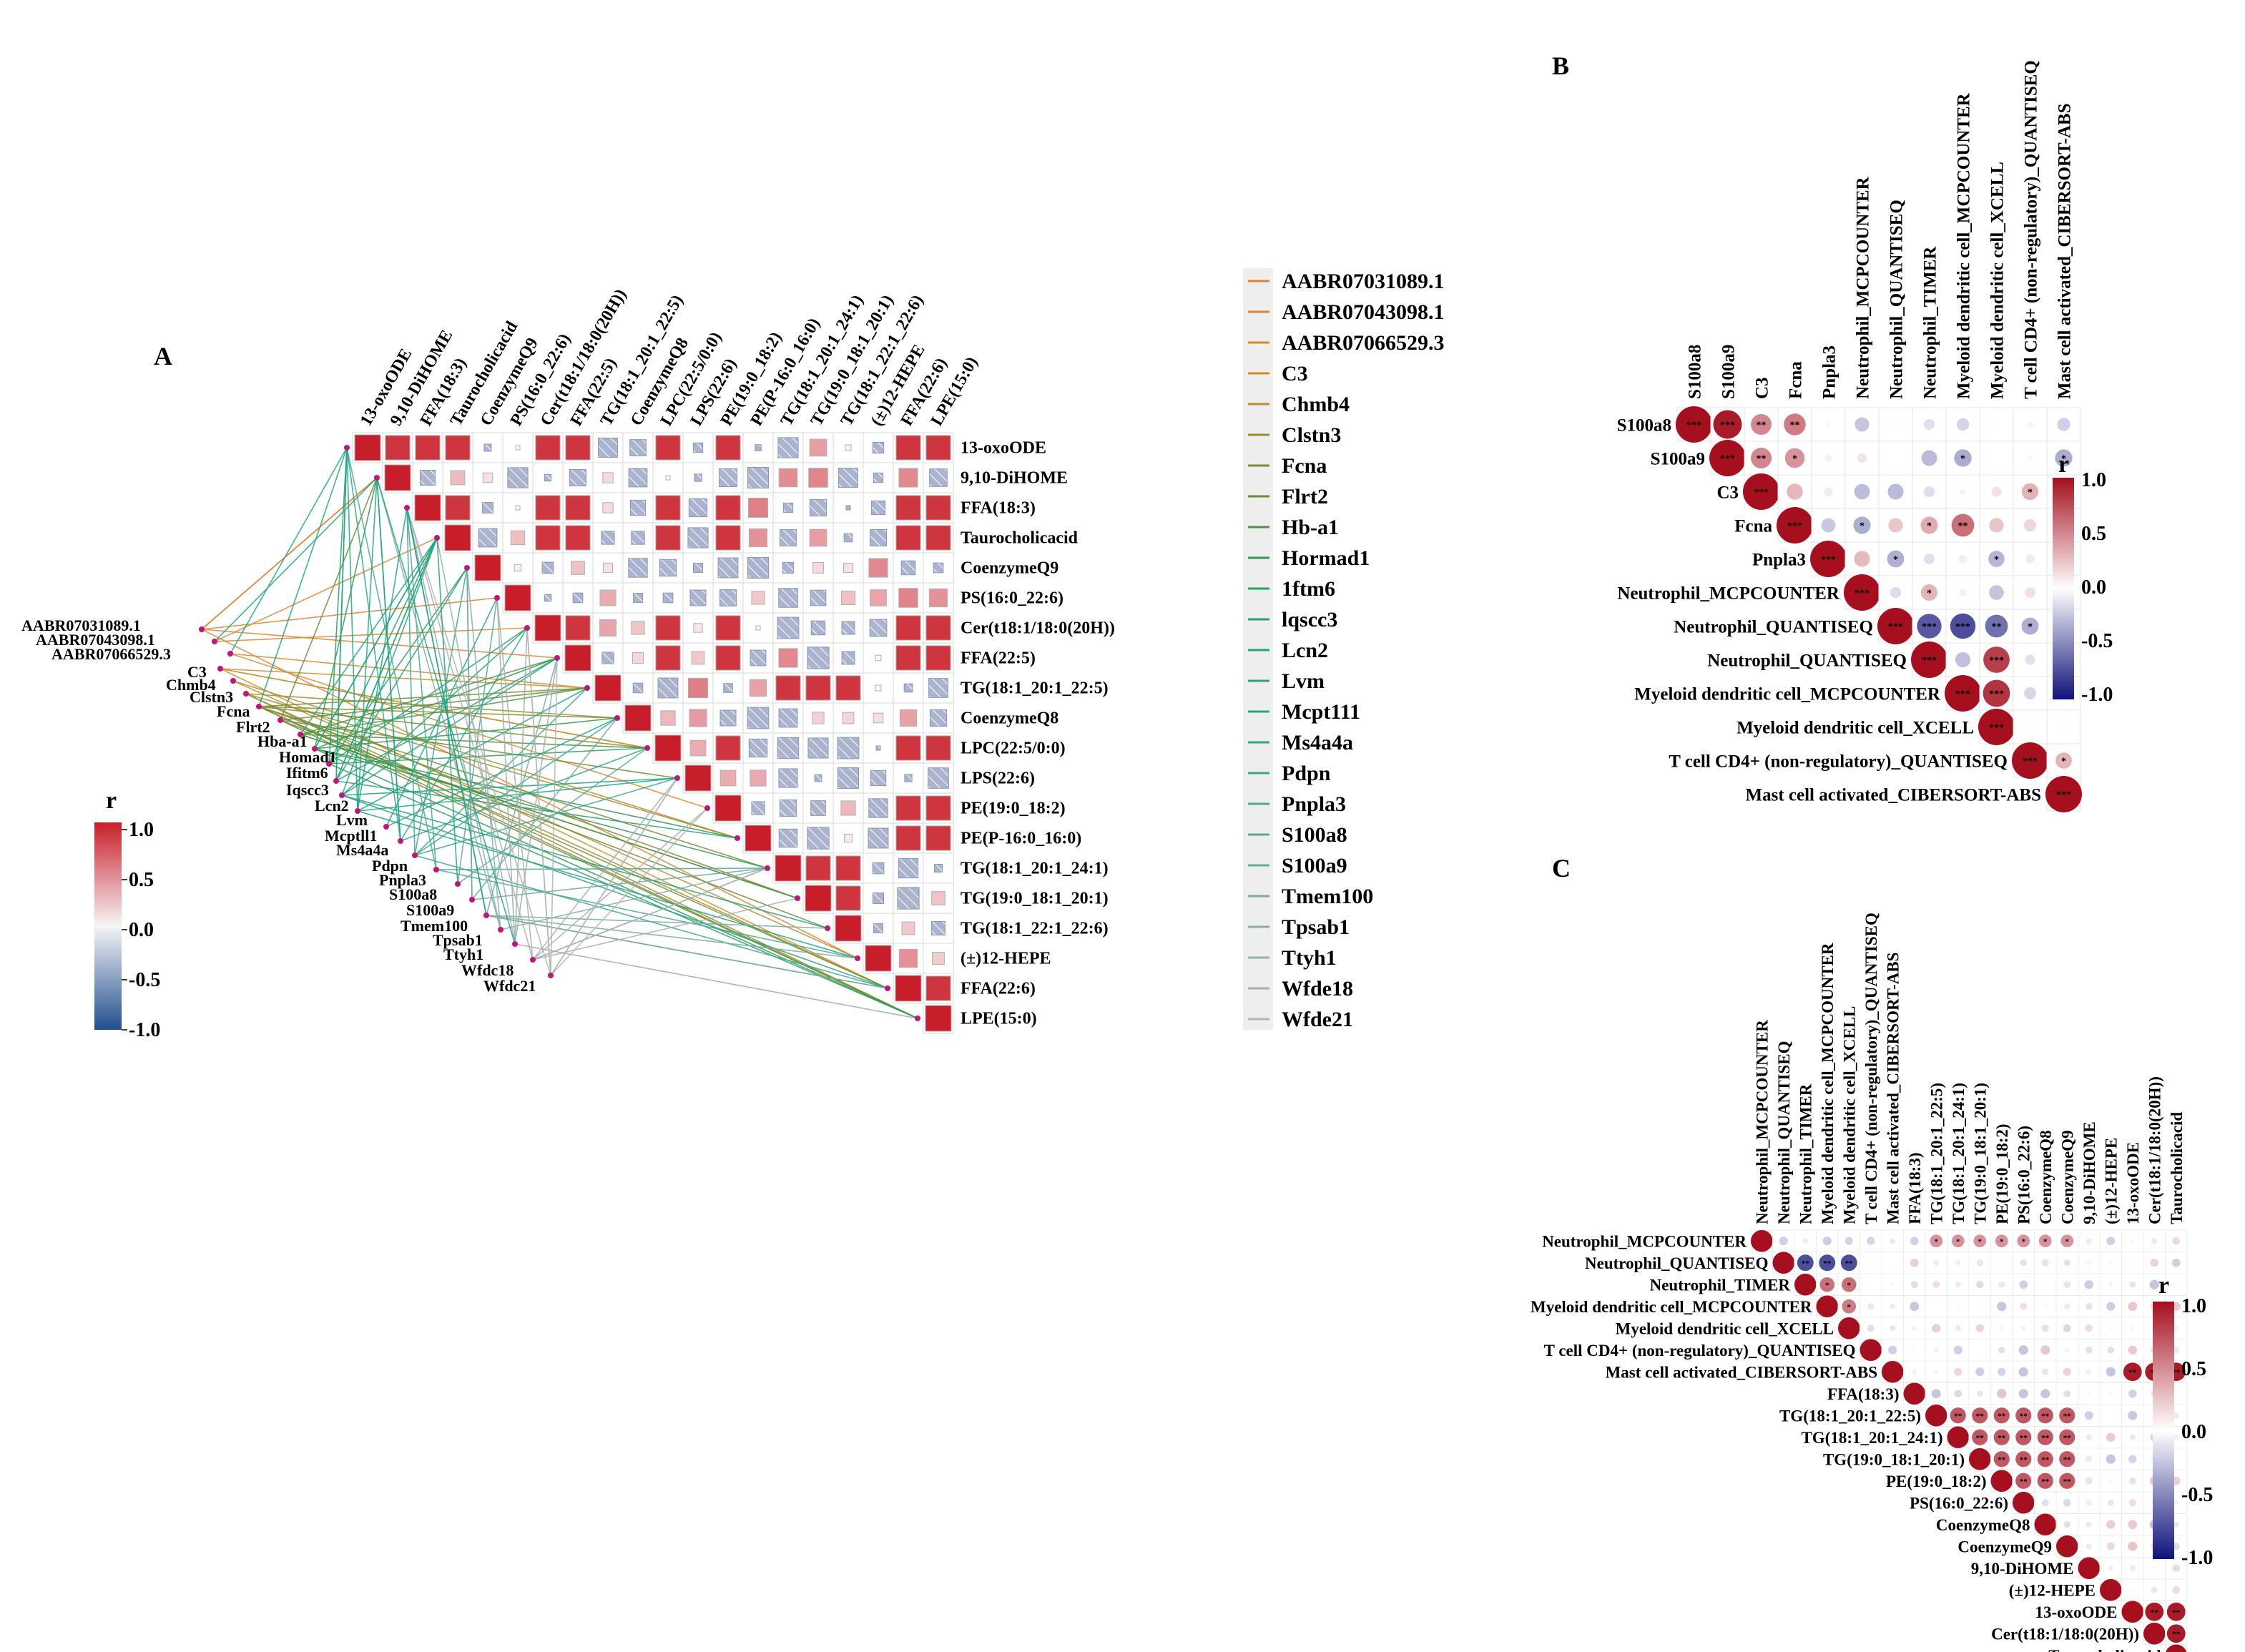 The height and width of the screenshot is (1652, 2245). I want to click on legend-entry: Flrt2, so click(1305, 496).